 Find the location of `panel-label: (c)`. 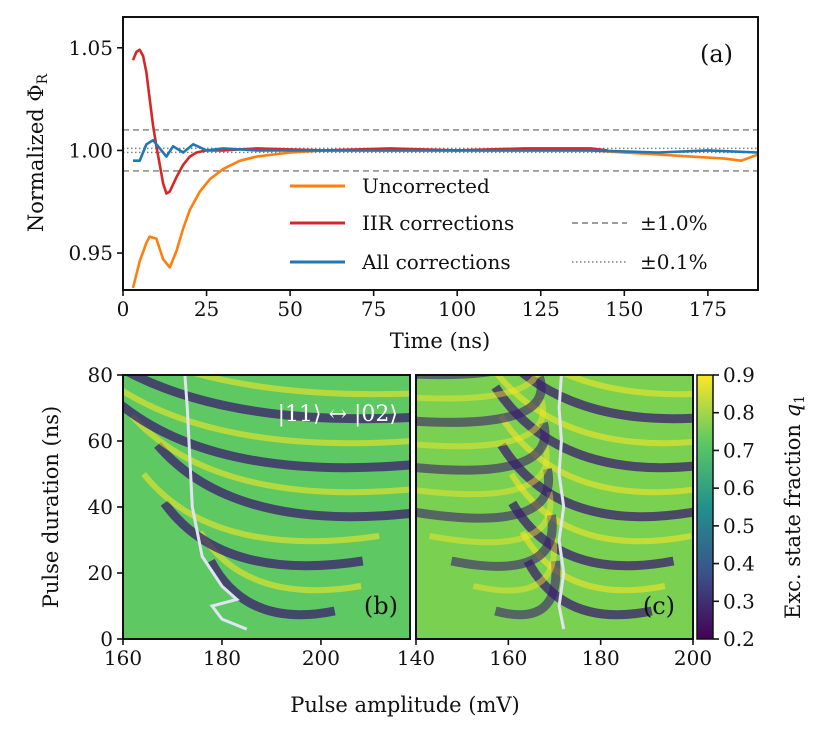

panel-label: (c) is located at coordinates (659, 606).